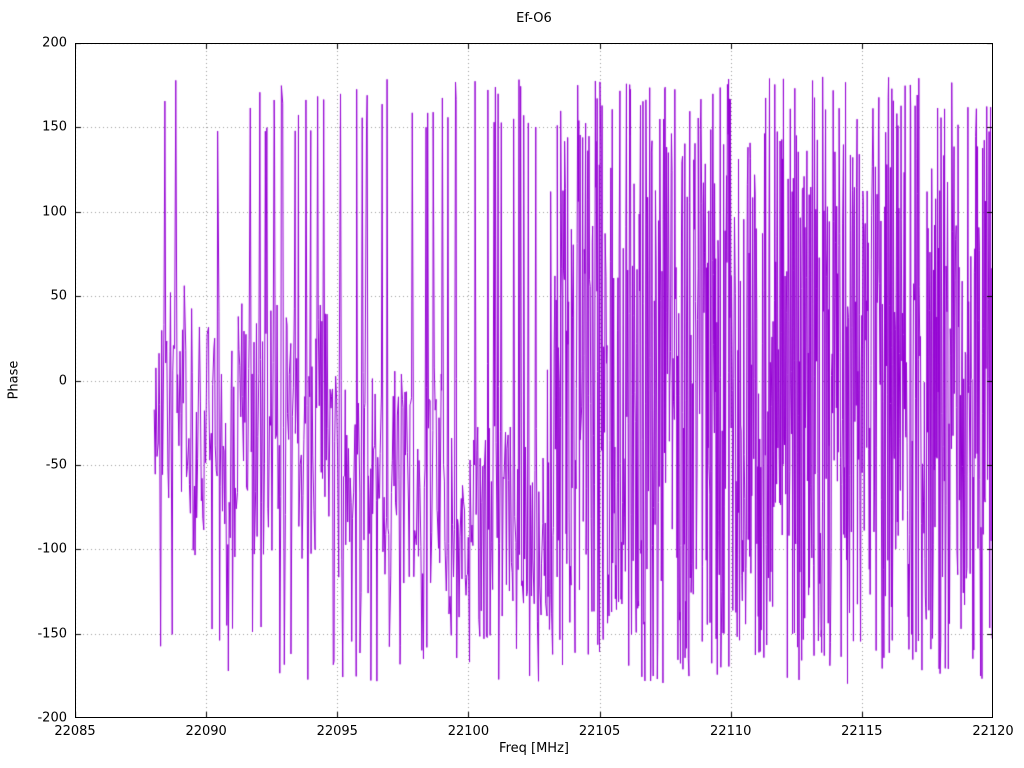 The width and height of the screenshot is (1024, 768). I want to click on x-axis-label: Freq [MHz], so click(534, 748).